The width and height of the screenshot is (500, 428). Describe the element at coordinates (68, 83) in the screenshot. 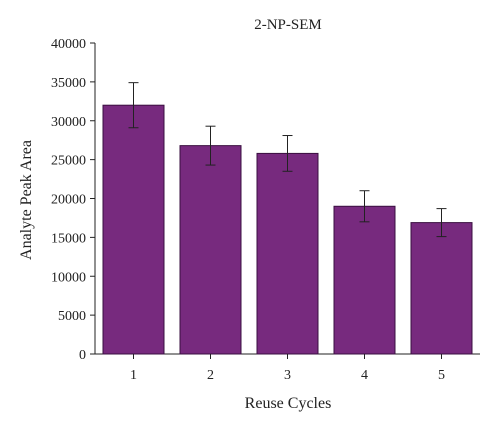

I see `y-tick-label: 35000` at that location.